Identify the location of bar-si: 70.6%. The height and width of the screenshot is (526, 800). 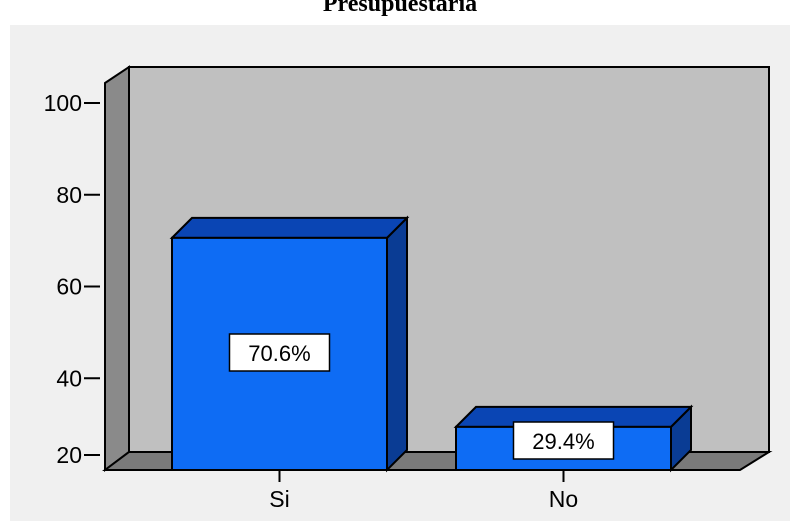
(289, 344).